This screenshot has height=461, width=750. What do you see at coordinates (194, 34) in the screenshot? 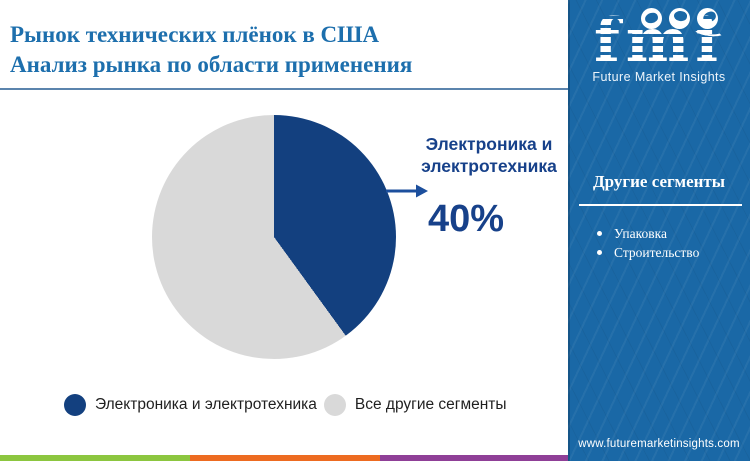
I see `page-title-line1: Рынок технических плёнок в США` at bounding box center [194, 34].